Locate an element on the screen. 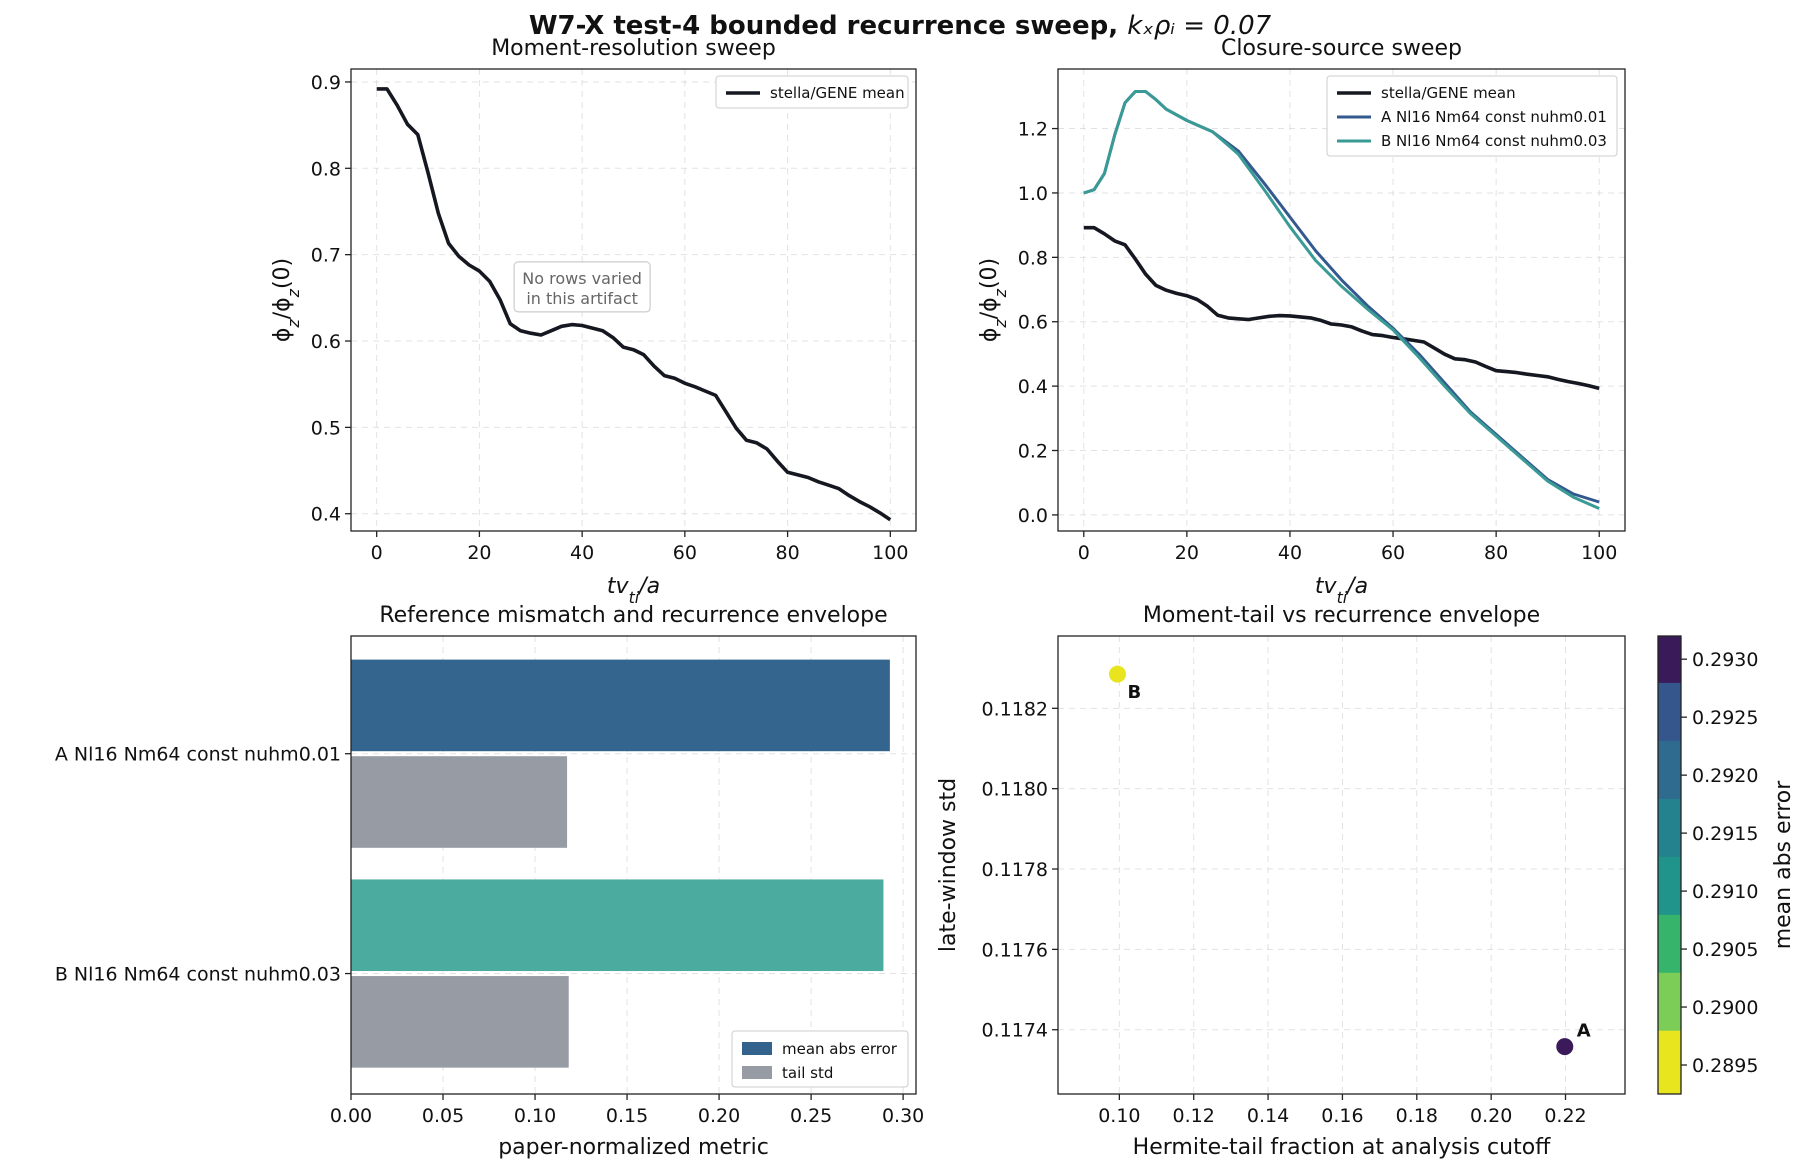  y-tick-label: 0.6 is located at coordinates (1033, 323).